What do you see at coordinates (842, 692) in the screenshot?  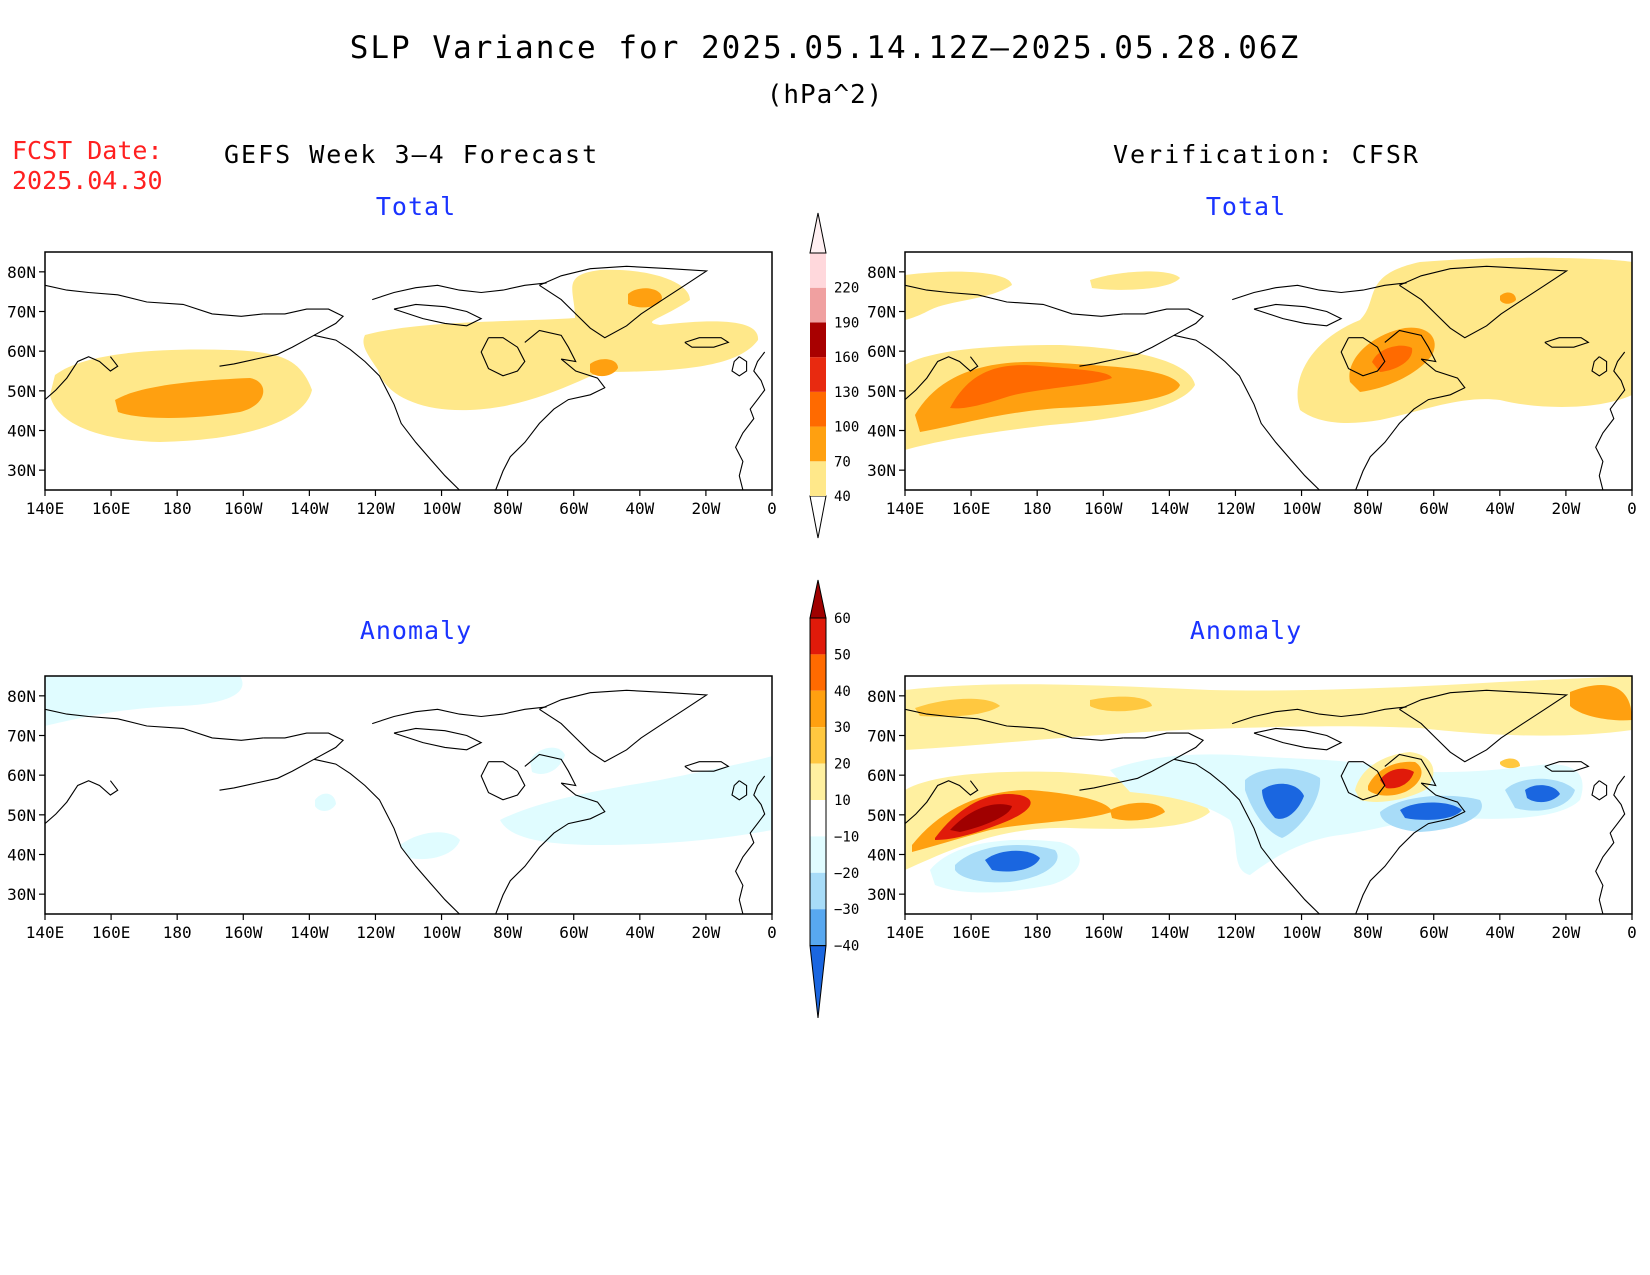 I see `colorbar-anomaly-label: 40` at bounding box center [842, 692].